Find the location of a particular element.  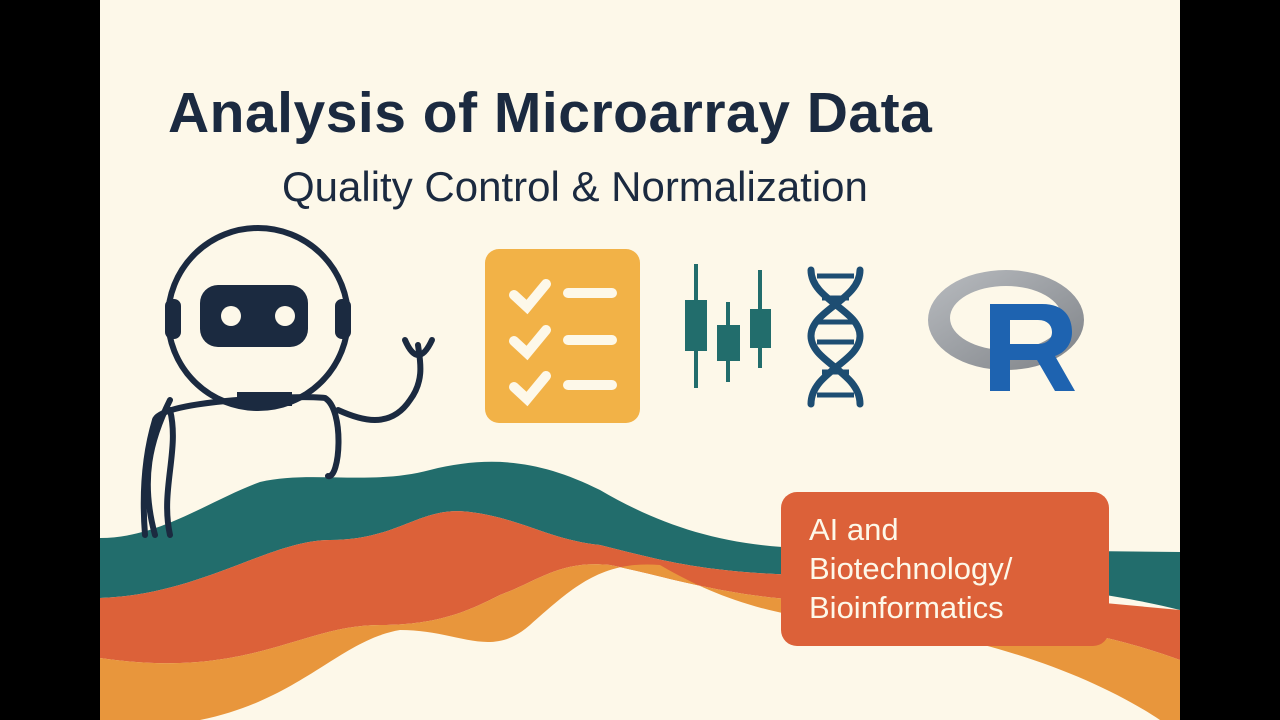

badge-line-3: Bioinformatics is located at coordinates (906, 607).